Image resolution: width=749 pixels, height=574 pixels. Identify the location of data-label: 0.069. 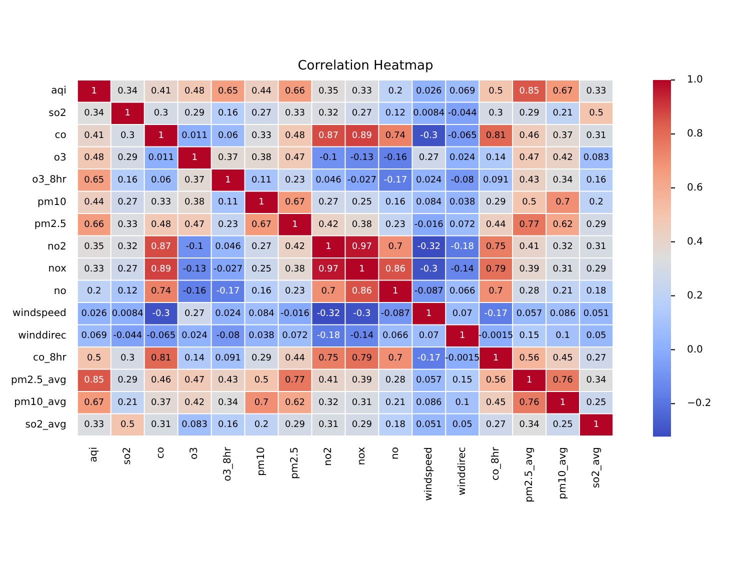
(462, 91).